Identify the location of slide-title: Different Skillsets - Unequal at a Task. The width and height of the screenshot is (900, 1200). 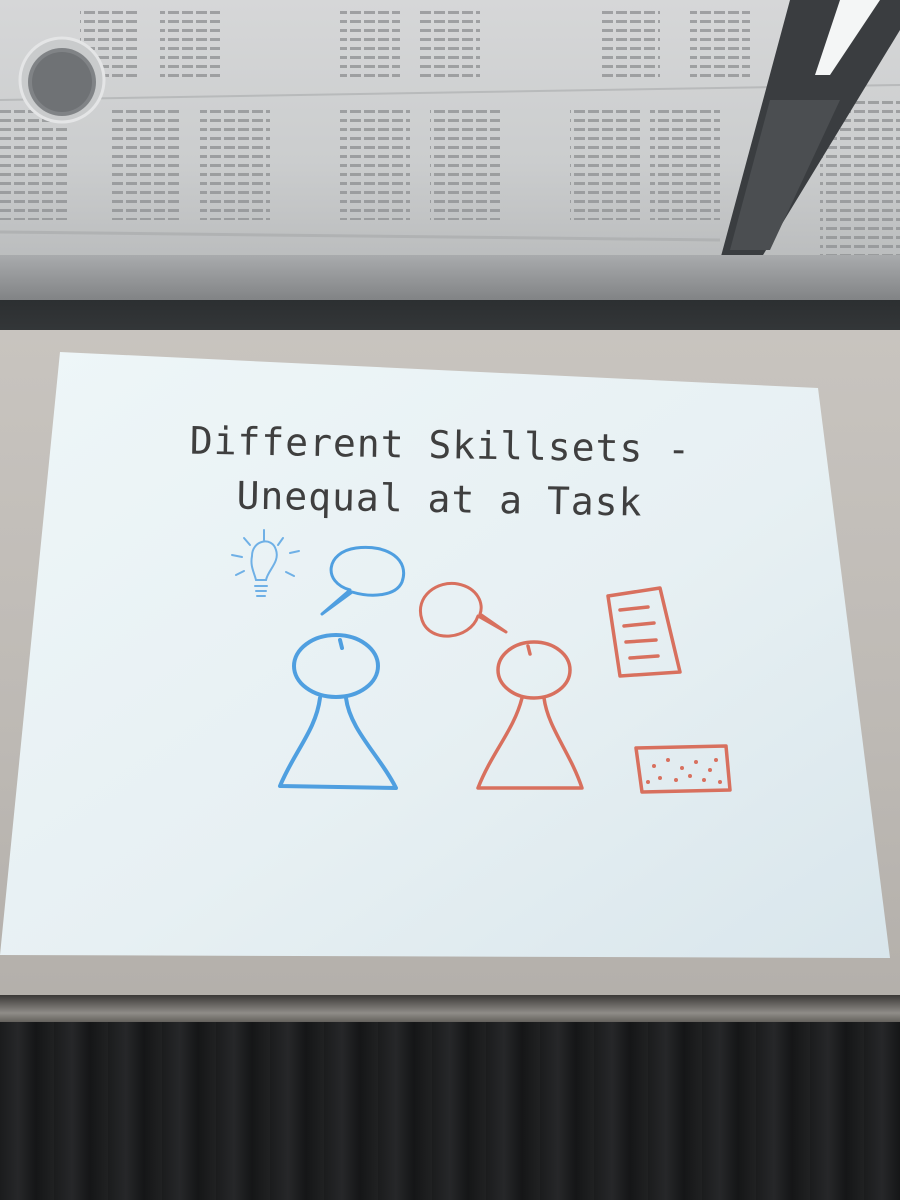
(440, 472).